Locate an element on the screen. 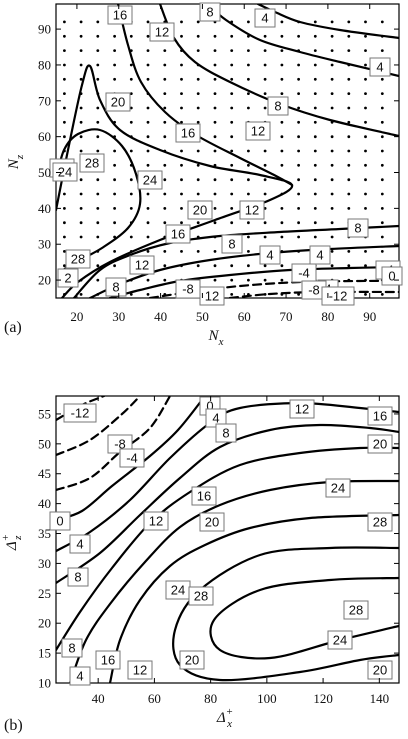 The width and height of the screenshot is (408, 739). contour-label: 4 is located at coordinates (265, 18).